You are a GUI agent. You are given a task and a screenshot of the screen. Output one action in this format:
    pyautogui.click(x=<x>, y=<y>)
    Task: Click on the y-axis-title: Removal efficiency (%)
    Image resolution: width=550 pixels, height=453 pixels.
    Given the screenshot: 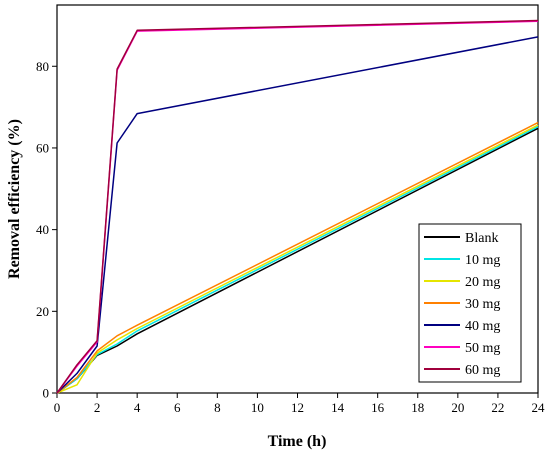 What is the action you would take?
    pyautogui.click(x=14, y=199)
    